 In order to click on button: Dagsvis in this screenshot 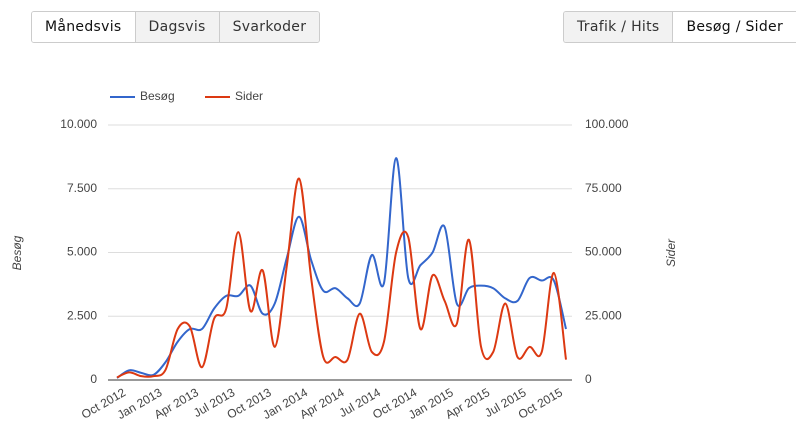, I will do `click(177, 27)`.